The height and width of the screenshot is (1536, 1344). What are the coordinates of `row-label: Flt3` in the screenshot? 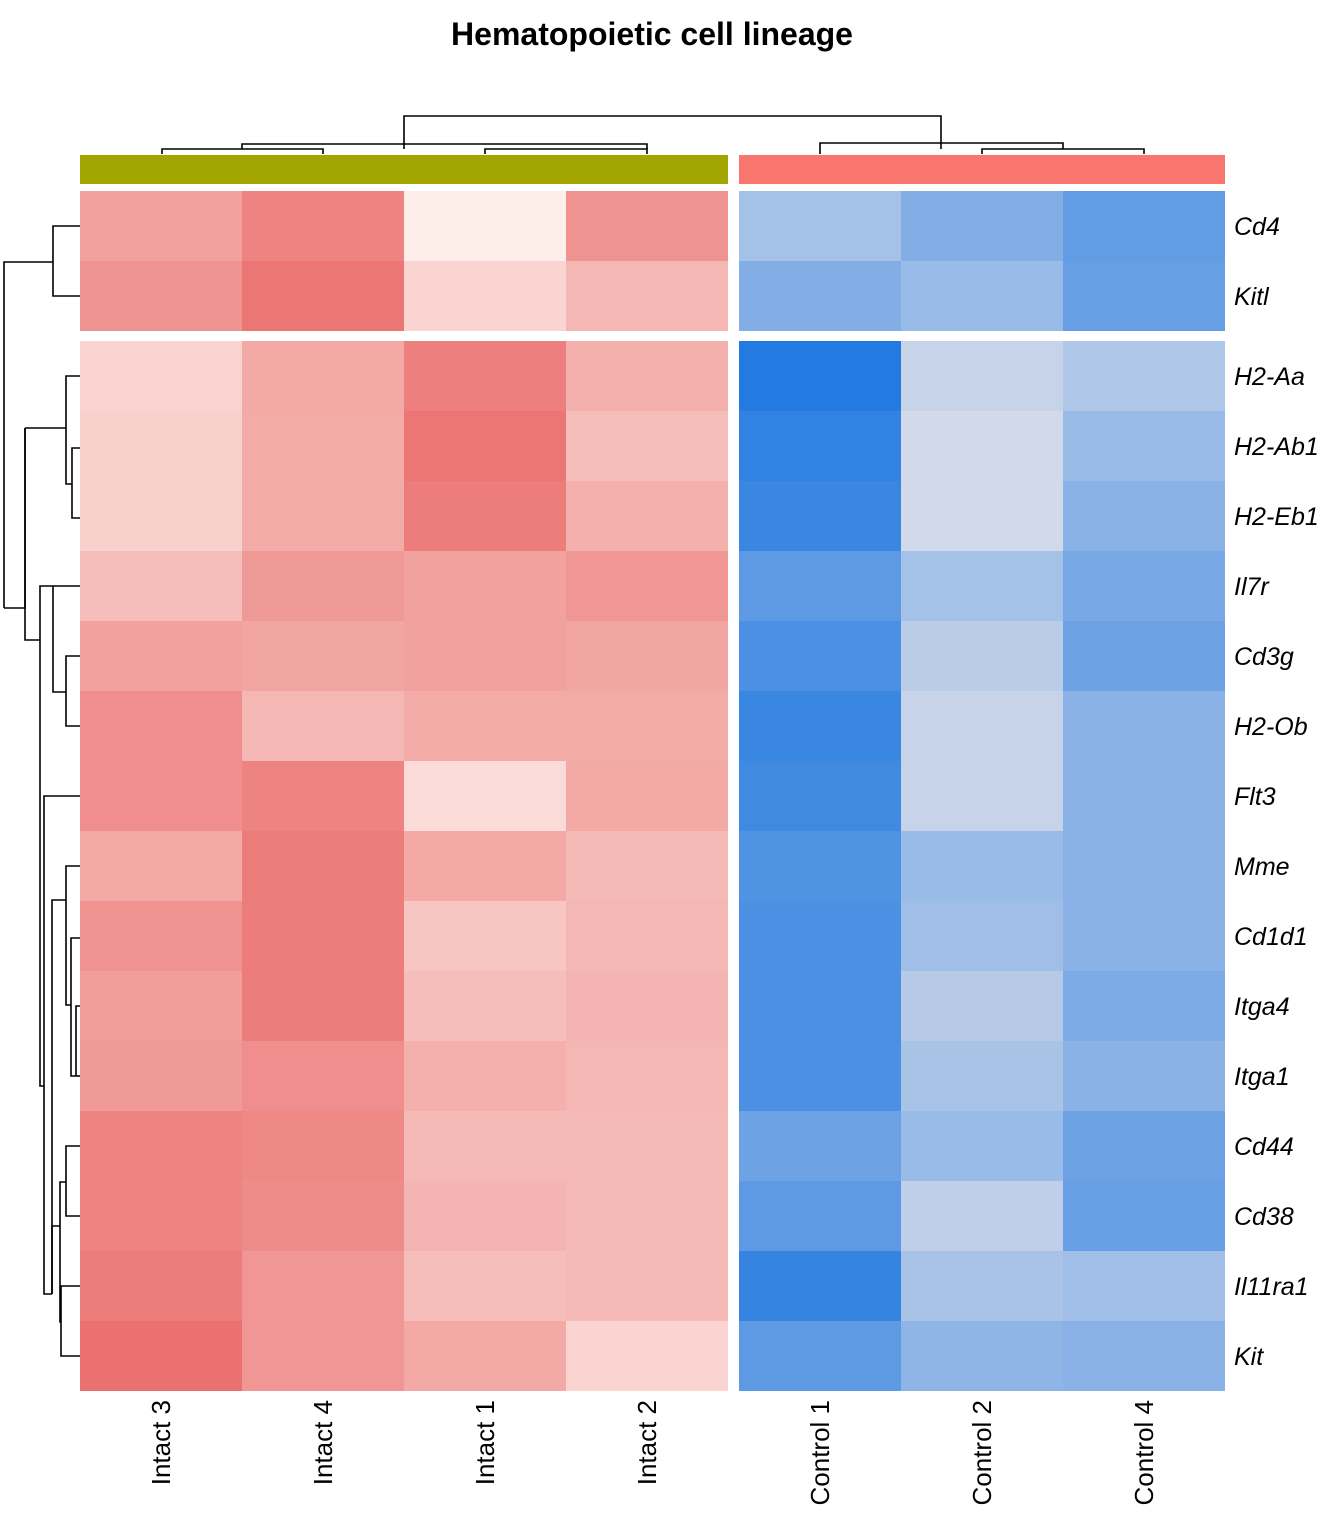 It's located at (1255, 797).